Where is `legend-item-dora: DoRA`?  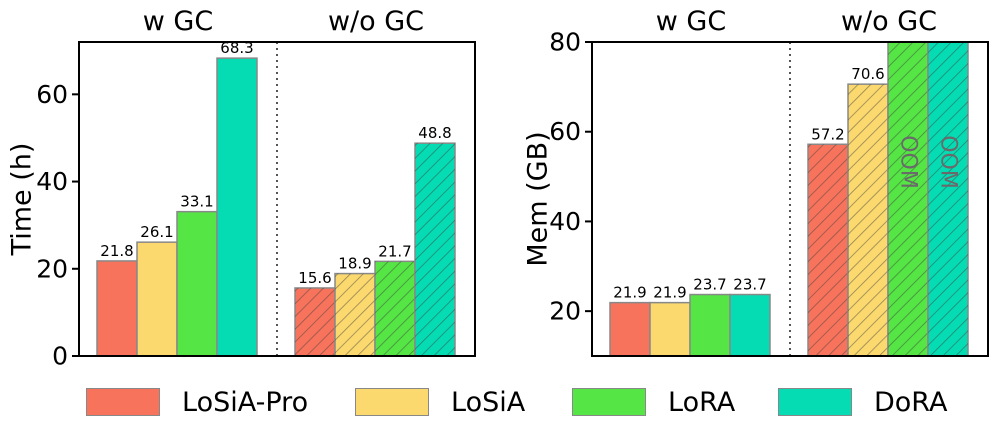
legend-item-dora: DoRA is located at coordinates (862, 402).